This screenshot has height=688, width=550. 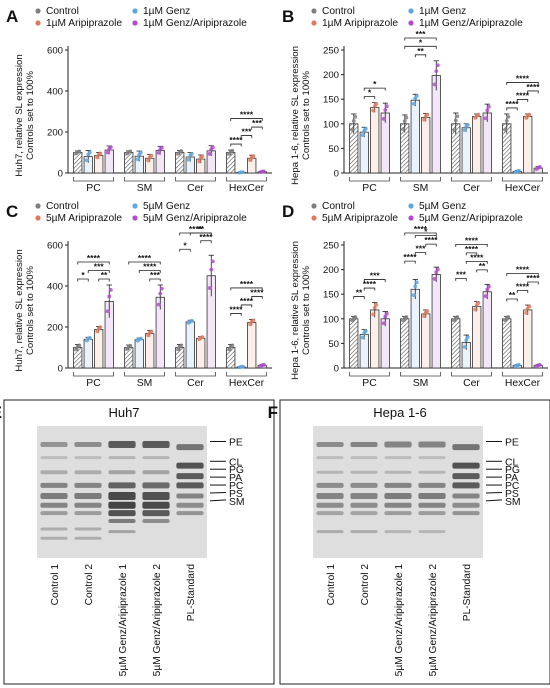 What do you see at coordinates (433, 620) in the screenshot?
I see `lane-label: 5µM Genz/Aripiprazole 2` at bounding box center [433, 620].